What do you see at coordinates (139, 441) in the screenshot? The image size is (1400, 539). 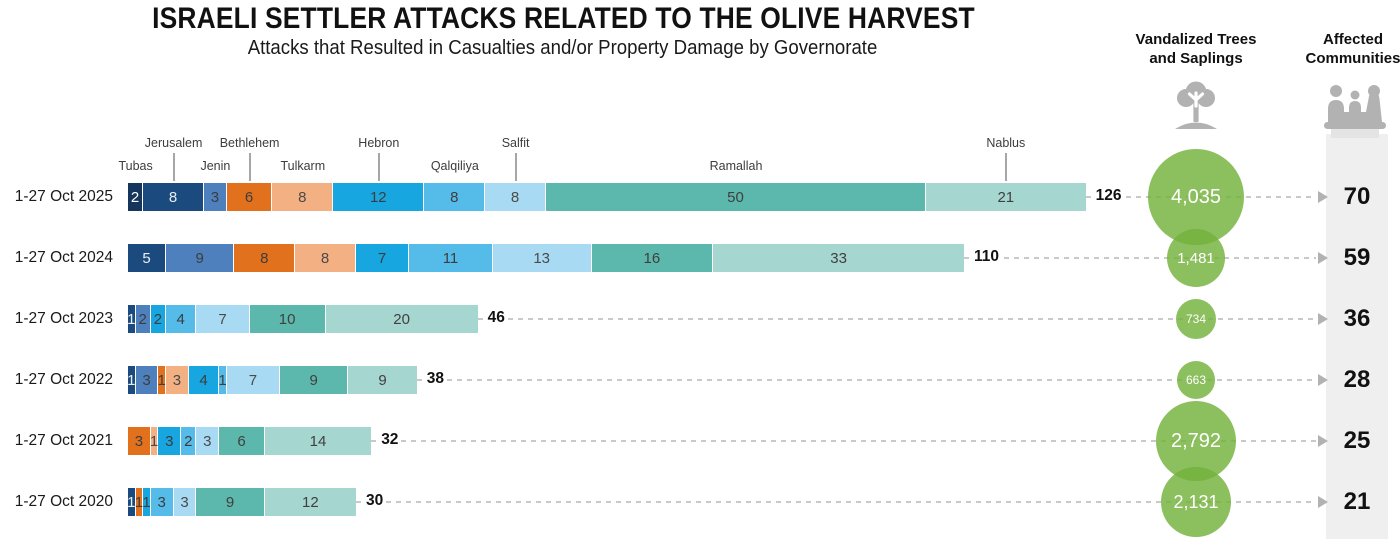 I see `bar-segment-bethlehem: 3` at bounding box center [139, 441].